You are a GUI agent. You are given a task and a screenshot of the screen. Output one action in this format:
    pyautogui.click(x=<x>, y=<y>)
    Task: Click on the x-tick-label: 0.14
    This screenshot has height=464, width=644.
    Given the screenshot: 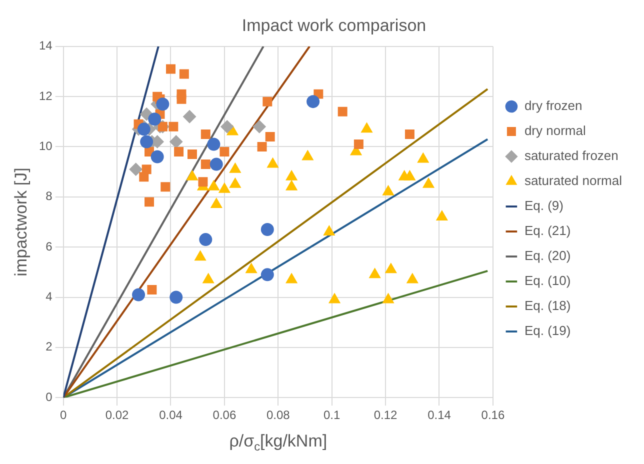 What is the action you would take?
    pyautogui.click(x=440, y=415)
    